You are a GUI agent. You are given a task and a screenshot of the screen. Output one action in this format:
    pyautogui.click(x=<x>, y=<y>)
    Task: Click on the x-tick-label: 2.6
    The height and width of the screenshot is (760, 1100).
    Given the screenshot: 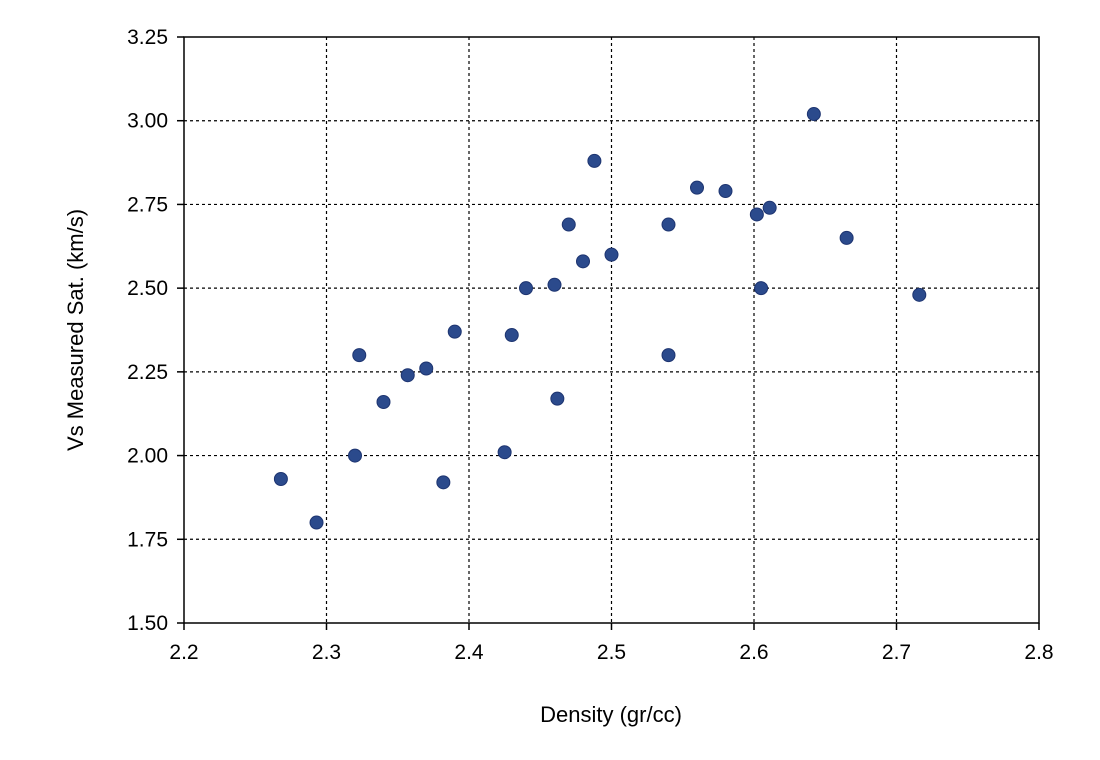 What is the action you would take?
    pyautogui.click(x=753, y=652)
    